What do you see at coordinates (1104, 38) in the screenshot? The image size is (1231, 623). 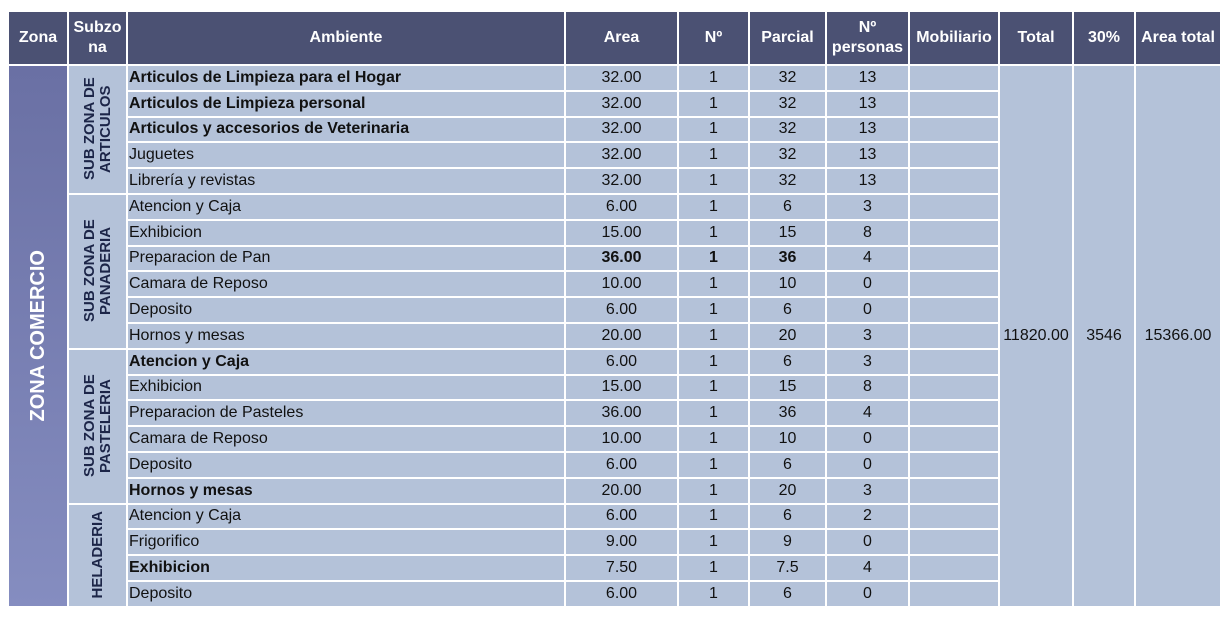 I see `column-header: 30%` at bounding box center [1104, 38].